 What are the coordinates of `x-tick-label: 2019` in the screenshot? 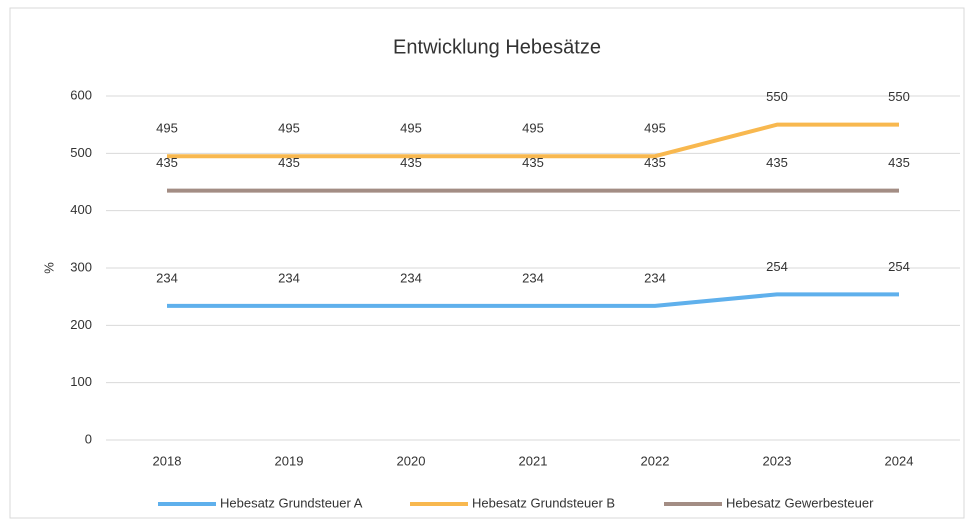 It's located at (289, 460).